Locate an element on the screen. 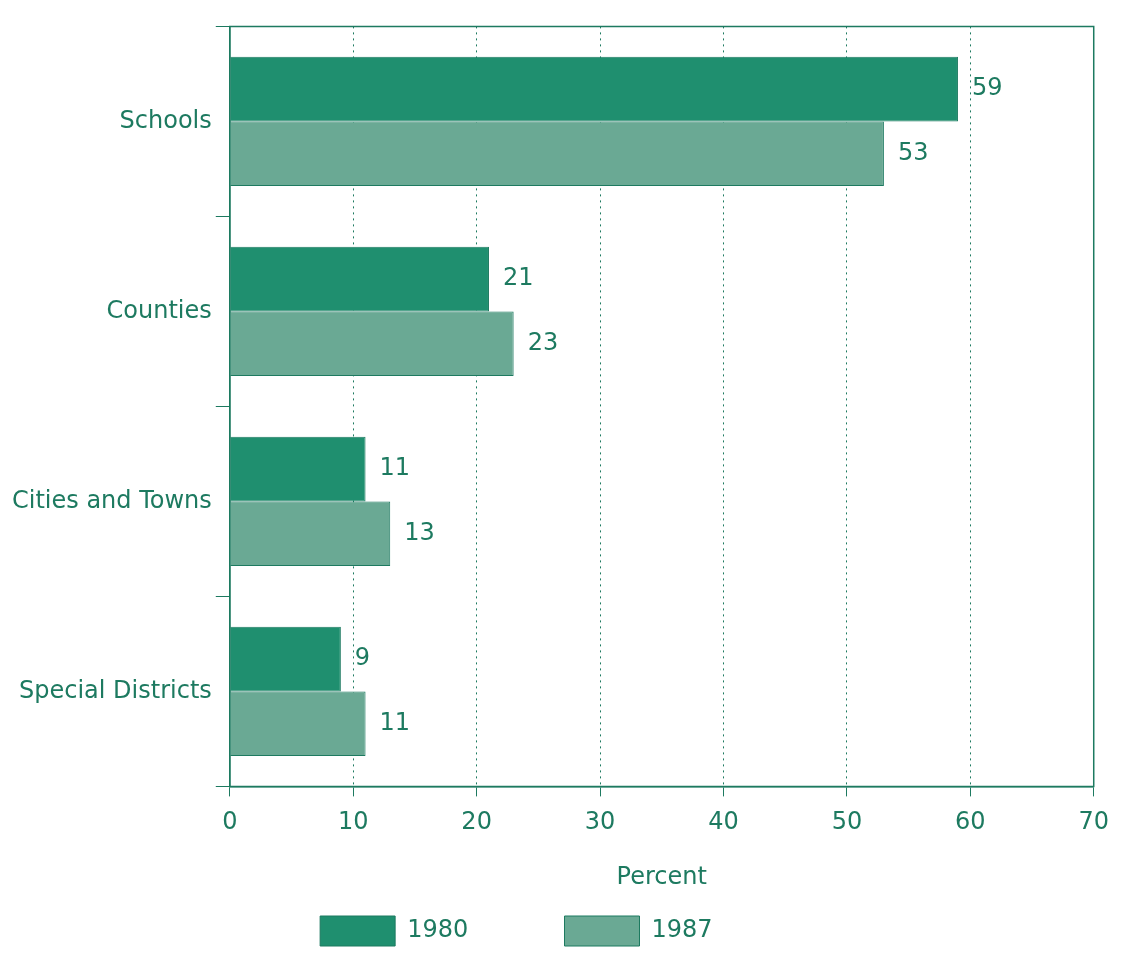 Image resolution: width=1129 pixels, height=964 pixels. data-label: 23 is located at coordinates (543, 341).